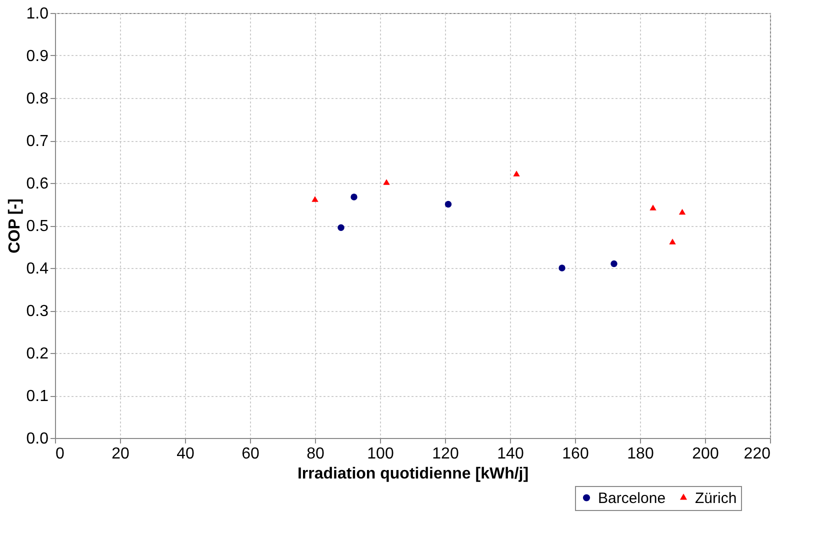 Image resolution: width=831 pixels, height=546 pixels. I want to click on x-axis-title: Irradiation quotidienne [kWh/j], so click(413, 474).